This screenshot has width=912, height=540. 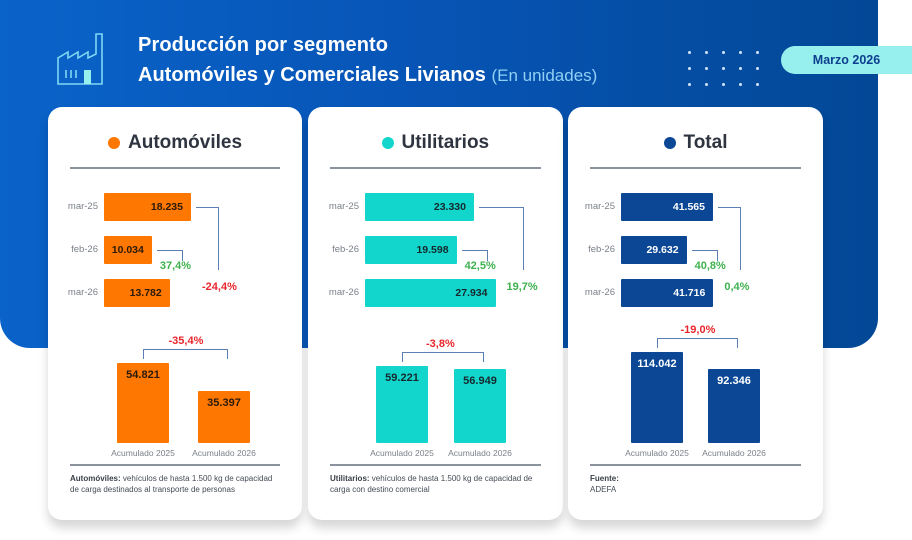 What do you see at coordinates (350, 478) in the screenshot?
I see `footnote-title: Utilitarios:` at bounding box center [350, 478].